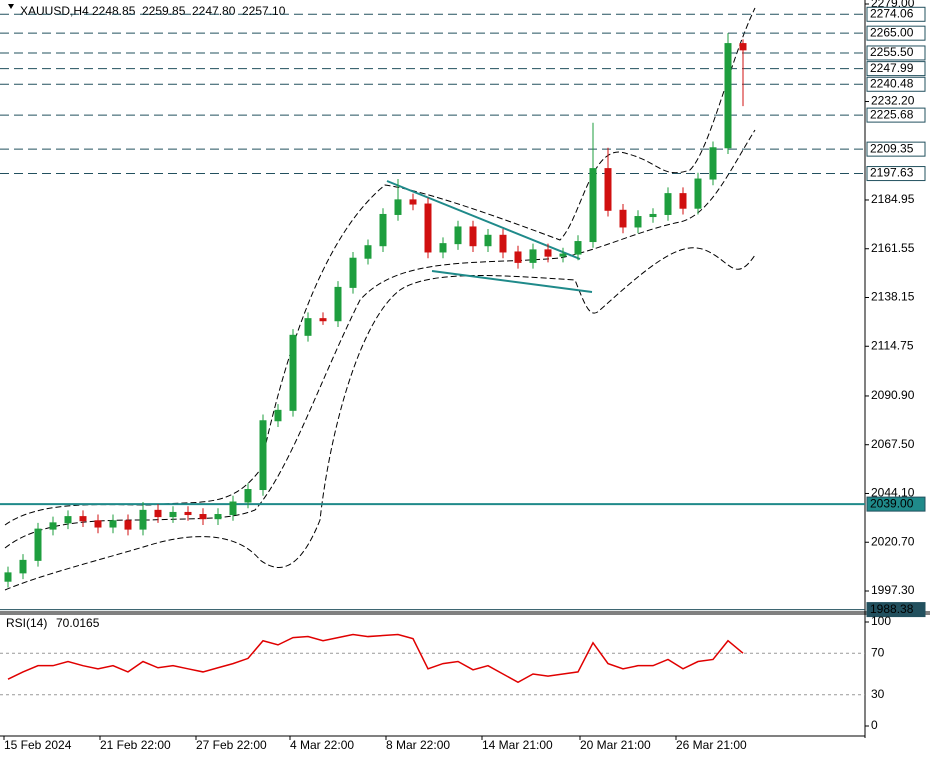 The height and width of the screenshot is (763, 930). Describe the element at coordinates (418, 745) in the screenshot. I see `x-tick-label: 8 Mar 22:00` at that location.